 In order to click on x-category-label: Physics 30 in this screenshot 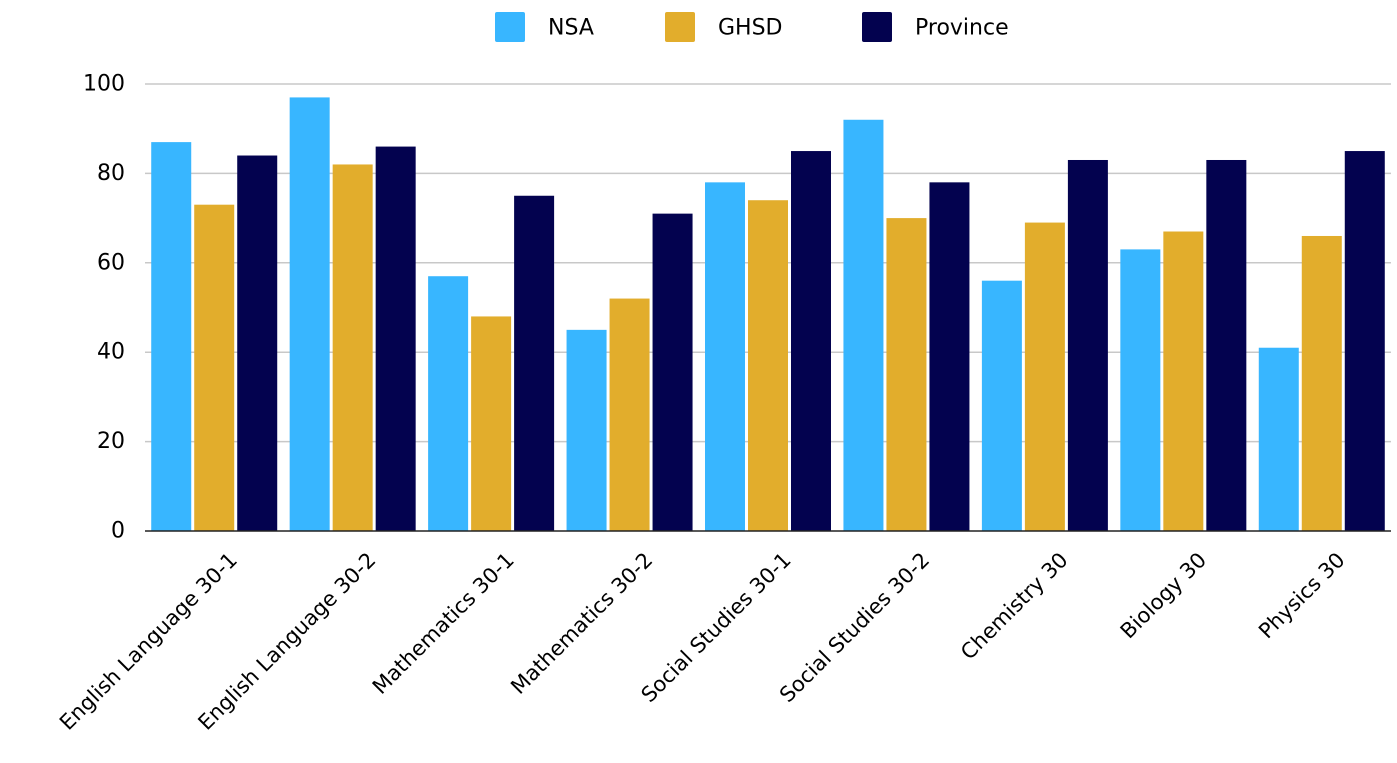, I will do `click(1302, 596)`.